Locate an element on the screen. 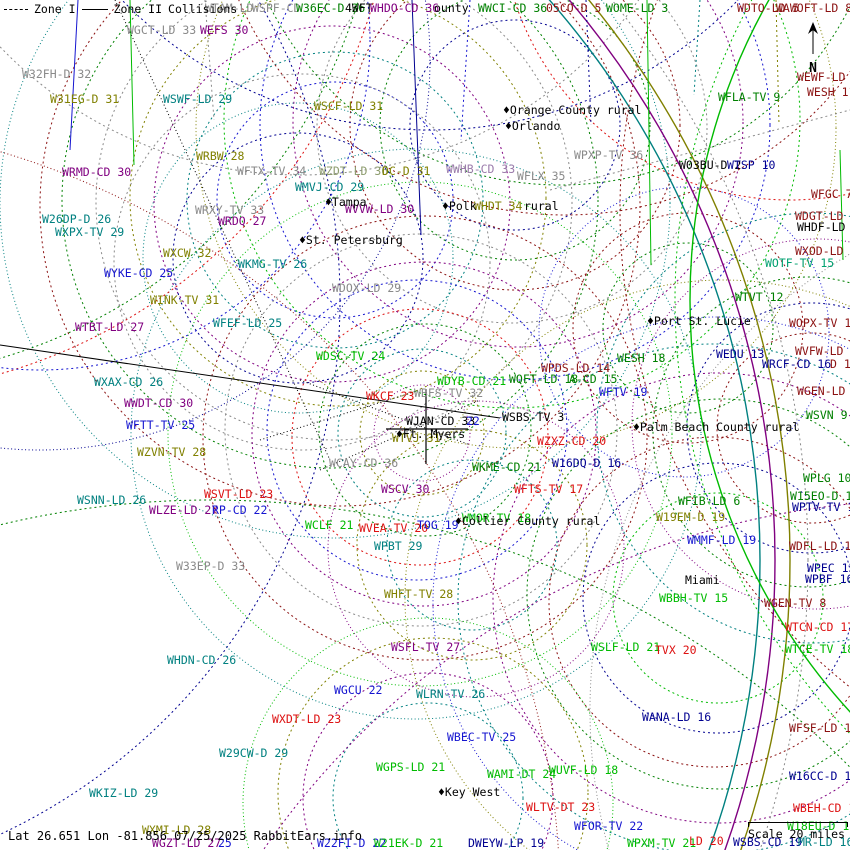  station-label: WOPX-TV 14 is located at coordinates (819, 323).